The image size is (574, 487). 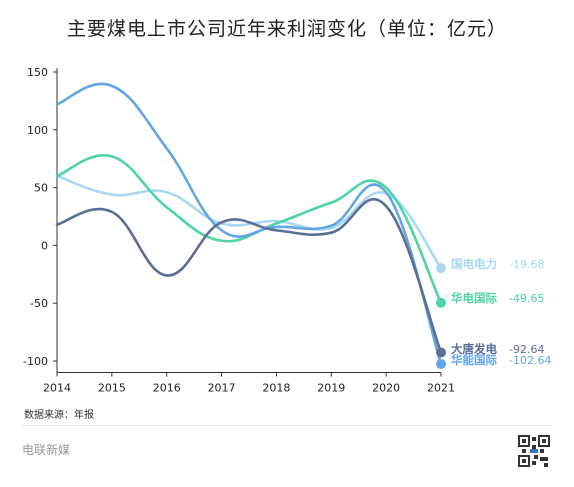 What do you see at coordinates (474, 298) in the screenshot?
I see `series-label-华电国际: 华电国际` at bounding box center [474, 298].